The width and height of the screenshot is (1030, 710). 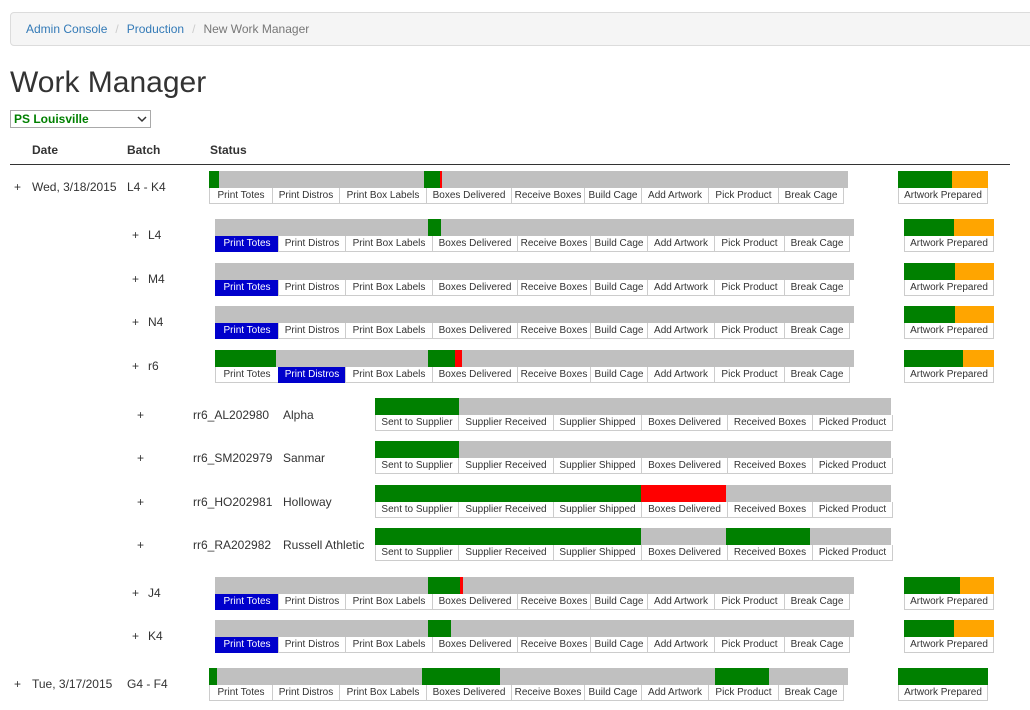 I want to click on location-select: PS Louisville, so click(x=80, y=119).